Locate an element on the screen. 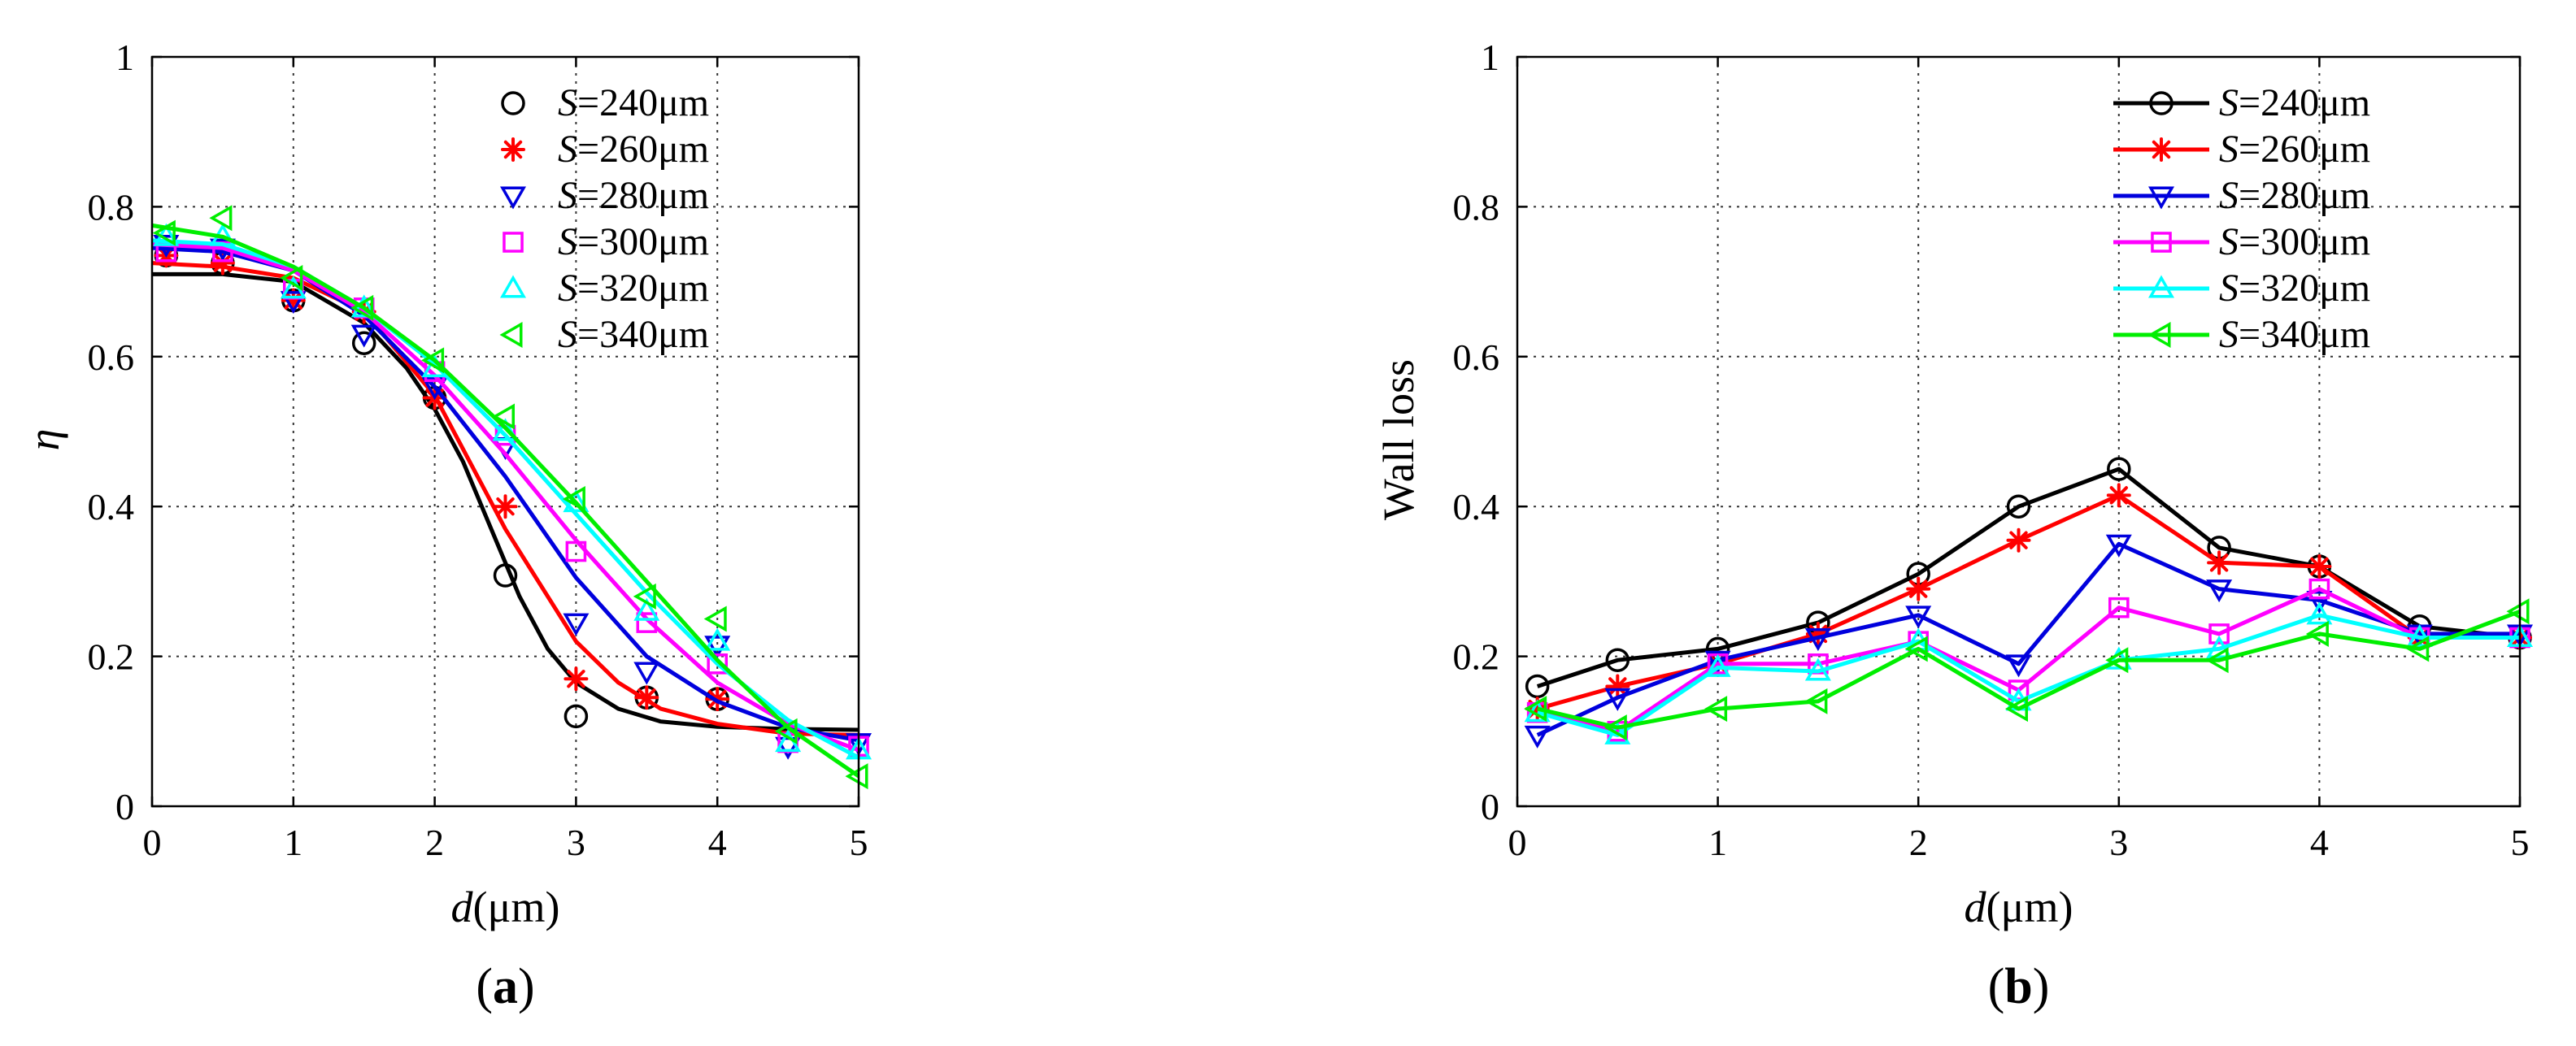  y-axis-label: Wall loss is located at coordinates (1399, 439).